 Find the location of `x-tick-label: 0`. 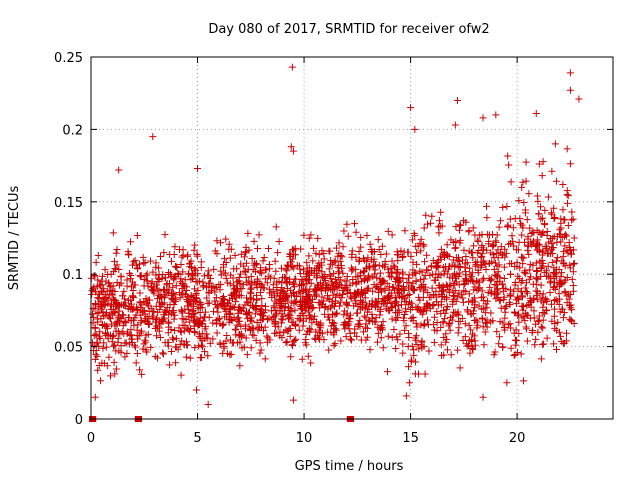

x-tick-label: 0 is located at coordinates (91, 438).